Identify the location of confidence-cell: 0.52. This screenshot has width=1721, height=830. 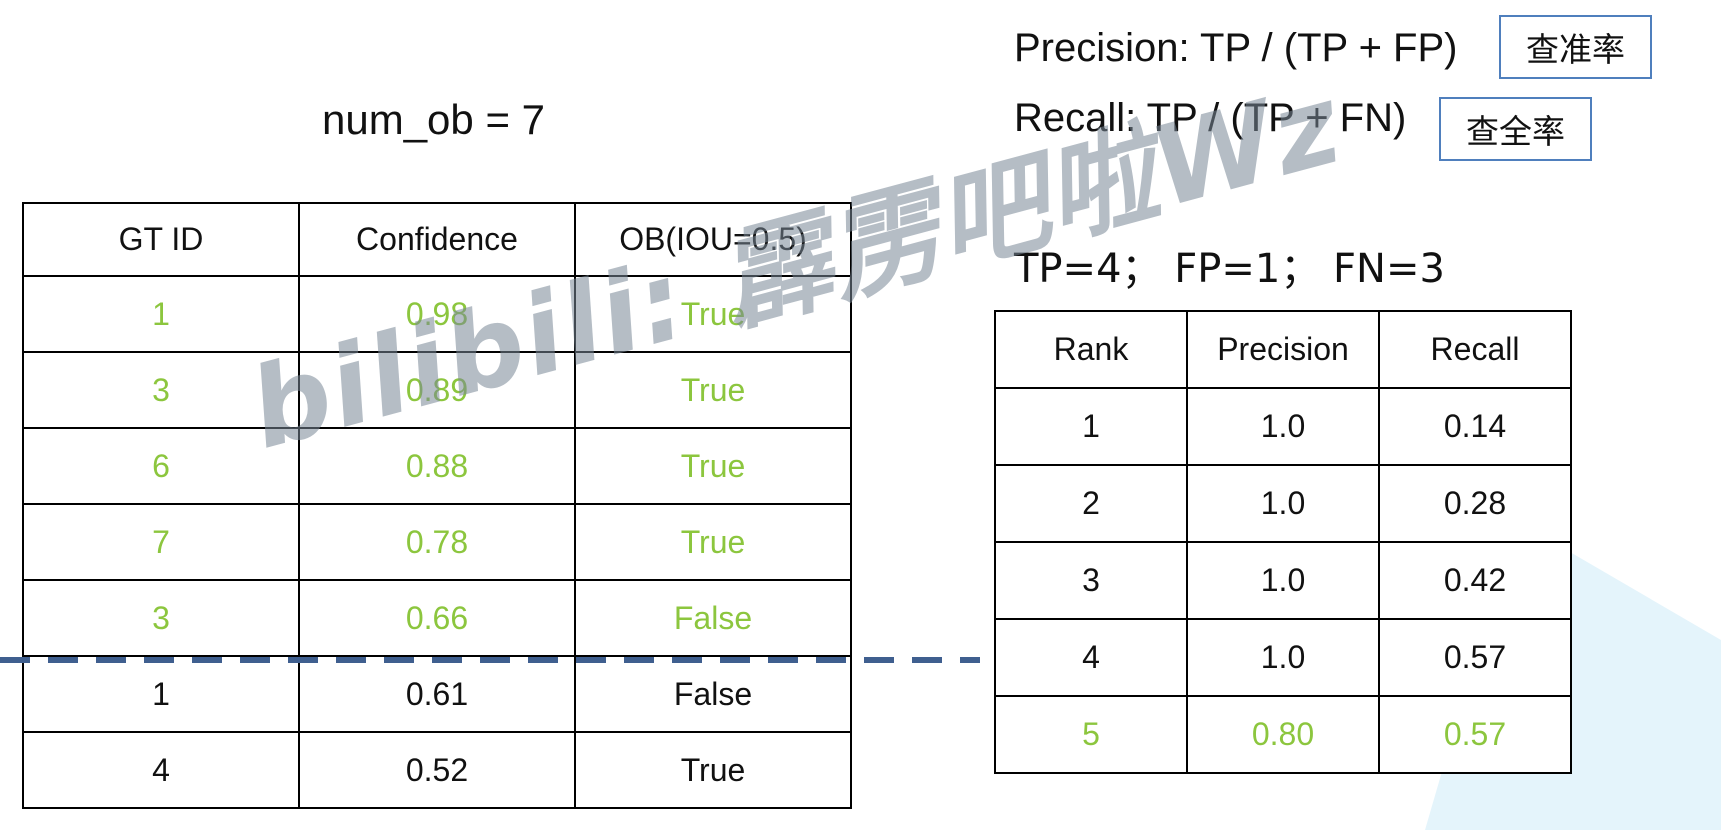
(437, 770).